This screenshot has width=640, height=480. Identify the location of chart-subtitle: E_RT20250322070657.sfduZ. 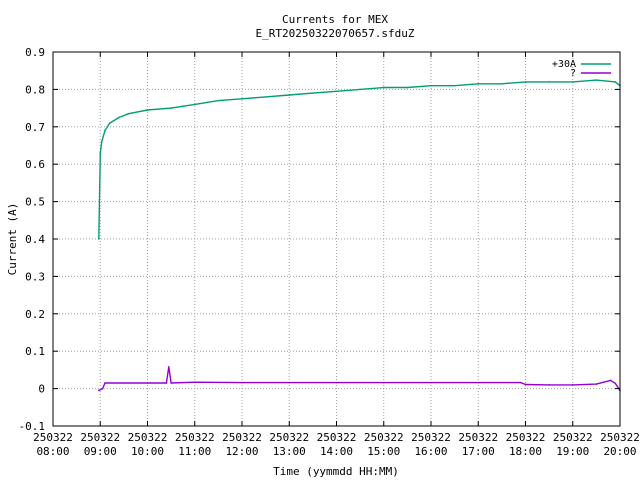
(335, 33).